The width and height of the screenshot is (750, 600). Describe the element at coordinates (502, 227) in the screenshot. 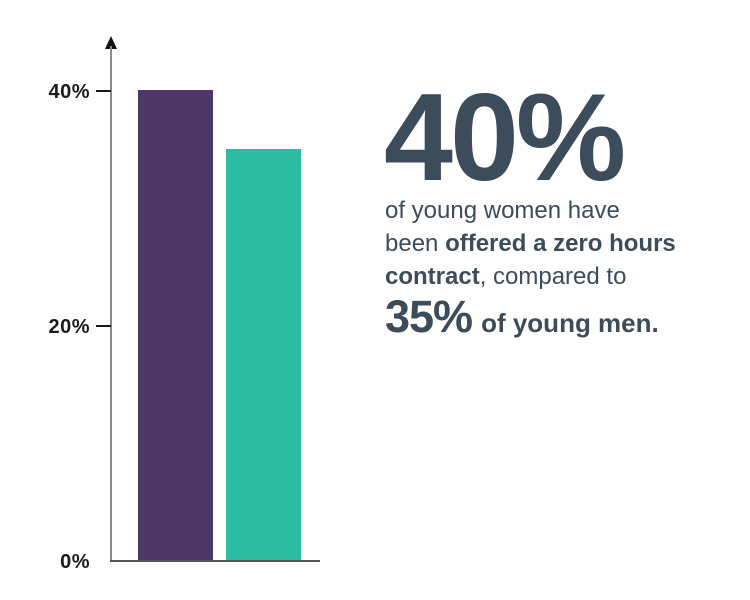

I see `message-text: of young women have been` at that location.